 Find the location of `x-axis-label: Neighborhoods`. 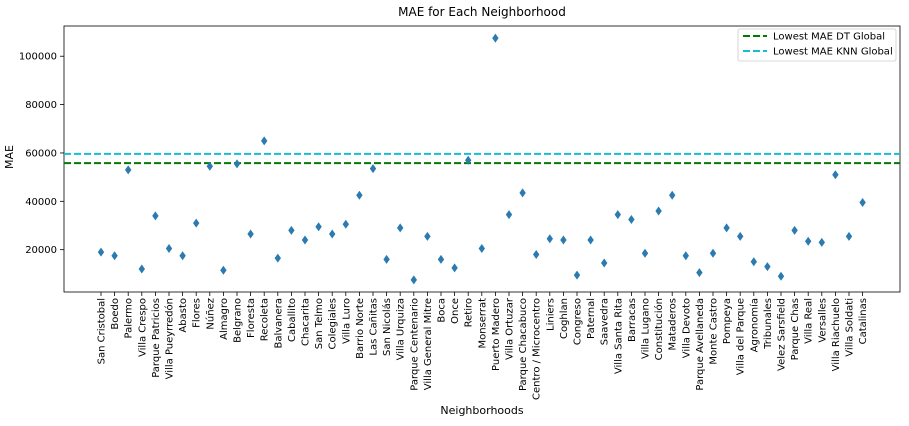

x-axis-label: Neighborhoods is located at coordinates (481, 410).